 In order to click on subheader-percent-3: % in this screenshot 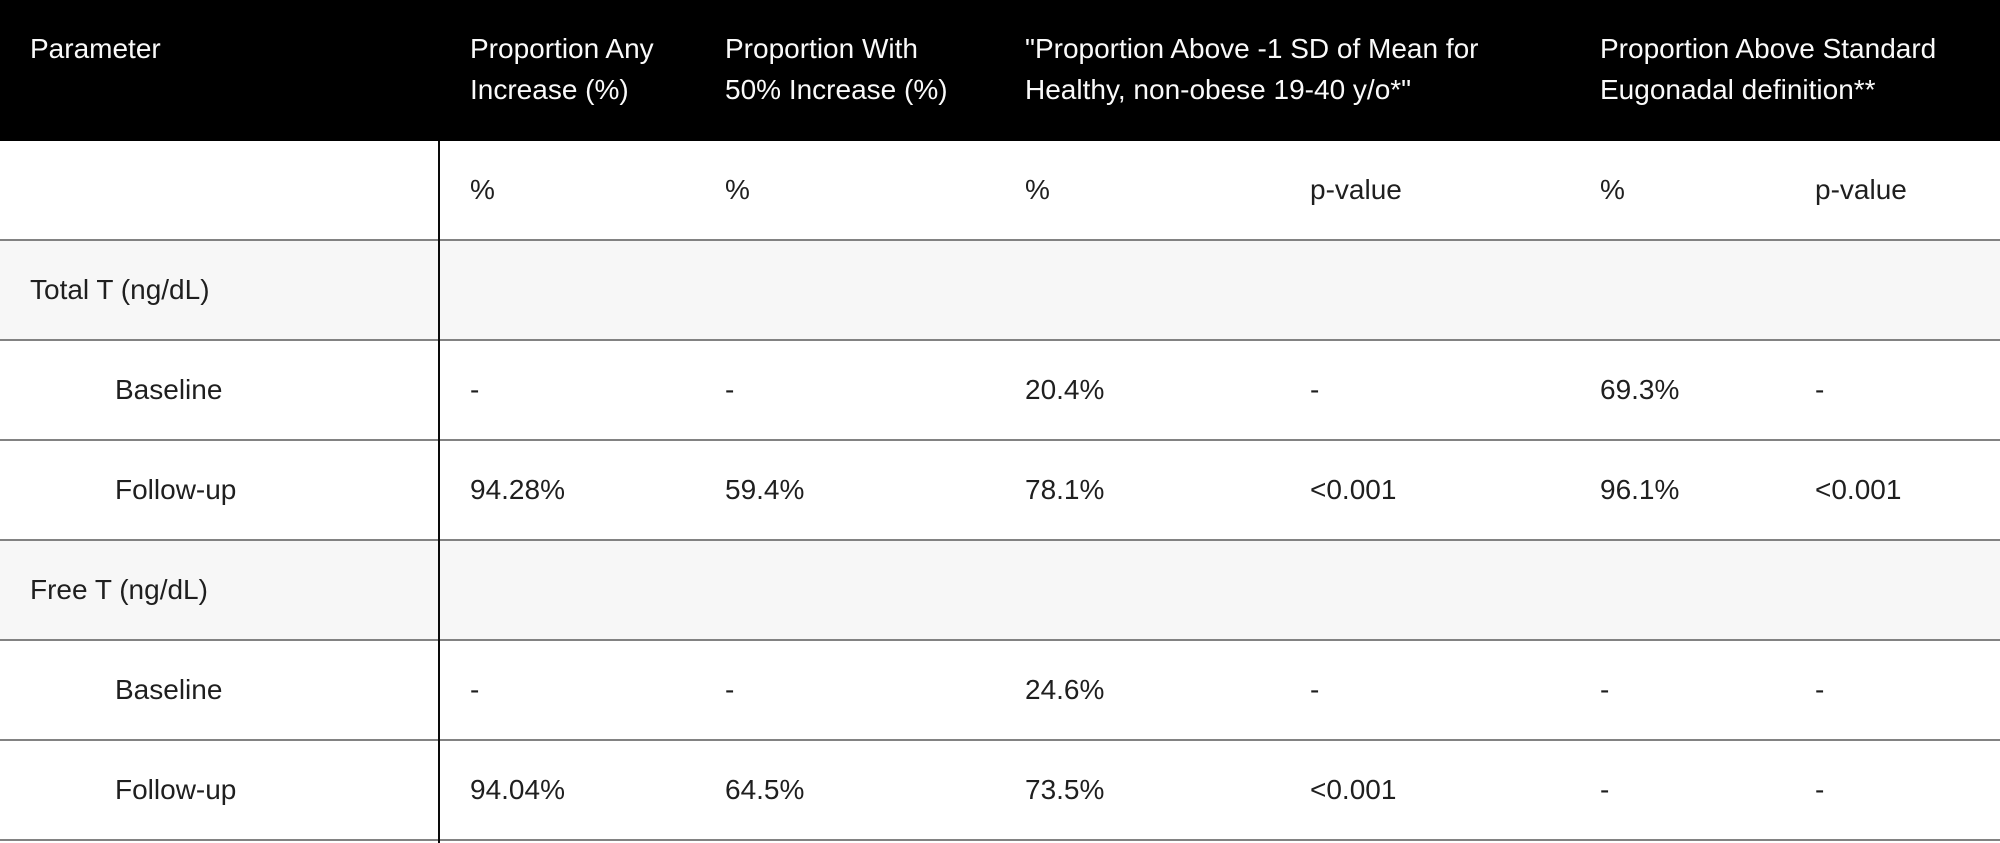, I will do `click(1137, 191)`.